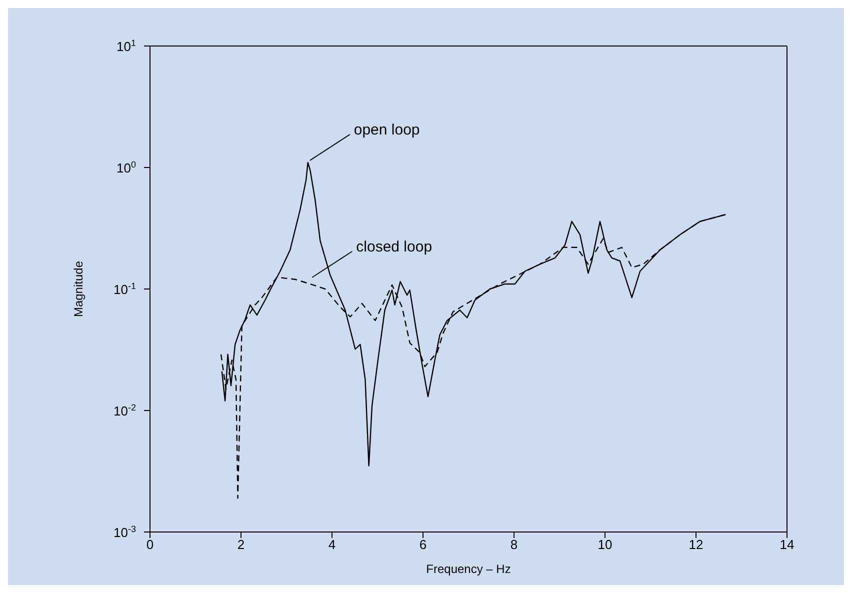 The width and height of the screenshot is (852, 593). I want to click on annotation: open loop, so click(387, 129).